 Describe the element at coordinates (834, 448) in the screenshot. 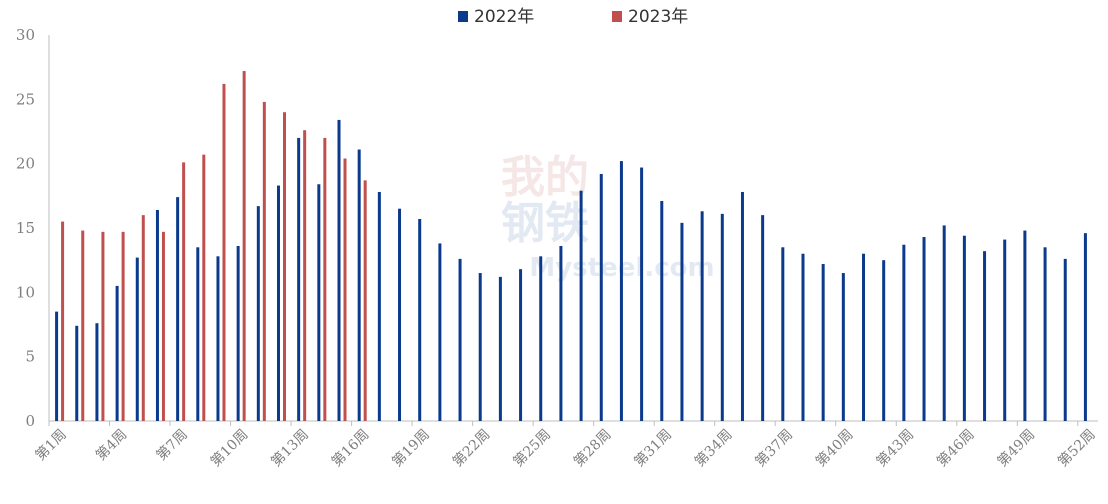

I see `x-tick-label: 第40周` at that location.